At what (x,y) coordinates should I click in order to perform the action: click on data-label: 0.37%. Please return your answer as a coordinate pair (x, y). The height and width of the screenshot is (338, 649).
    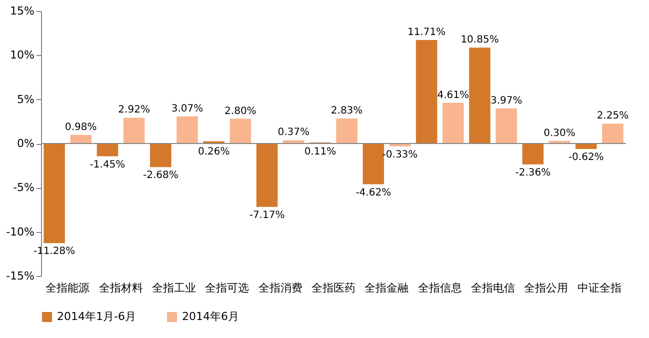
    Looking at the image, I should click on (294, 132).